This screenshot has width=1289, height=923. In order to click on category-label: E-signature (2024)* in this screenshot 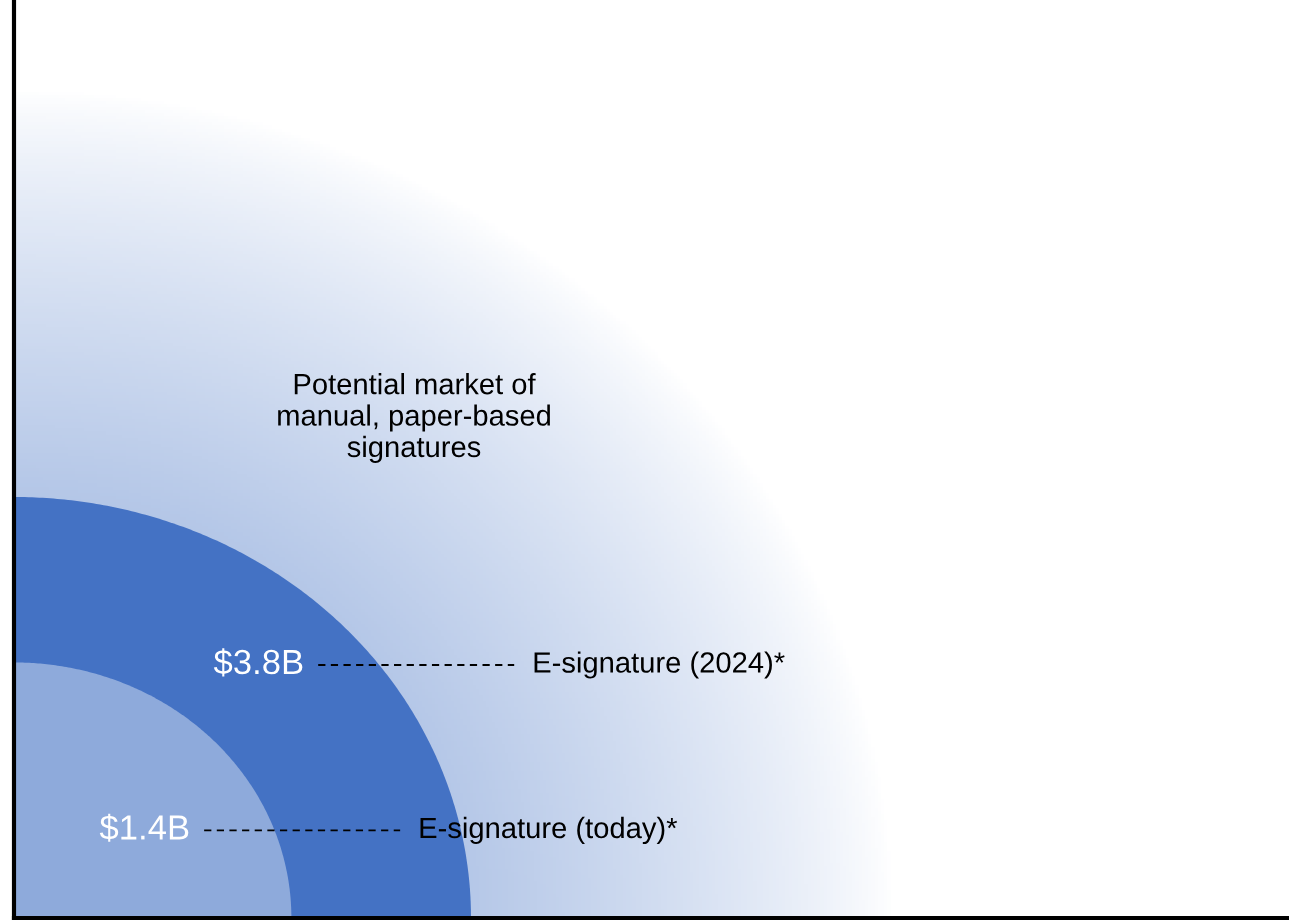, I will do `click(659, 665)`.